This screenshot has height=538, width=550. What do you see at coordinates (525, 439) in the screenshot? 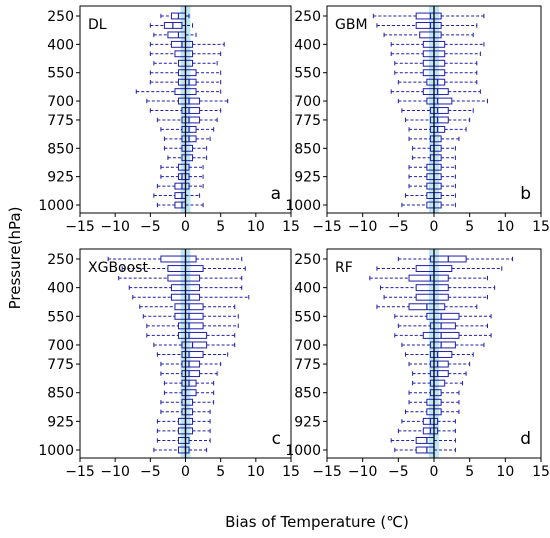
I see `panel-letter-label: d` at bounding box center [525, 439].